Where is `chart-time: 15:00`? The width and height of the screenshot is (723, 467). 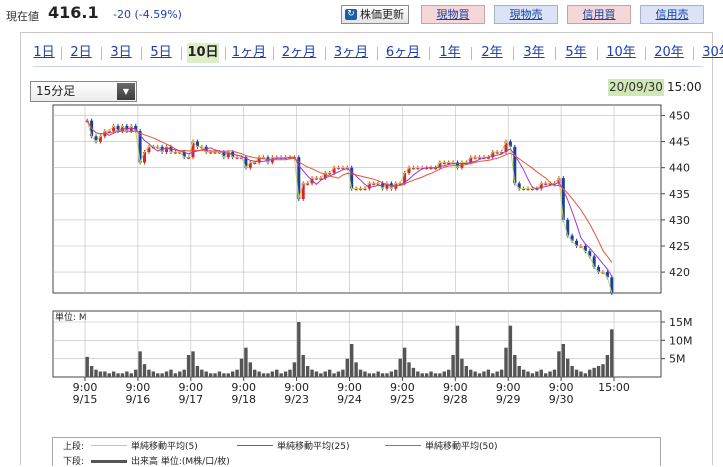 chart-time: 15:00 is located at coordinates (684, 87).